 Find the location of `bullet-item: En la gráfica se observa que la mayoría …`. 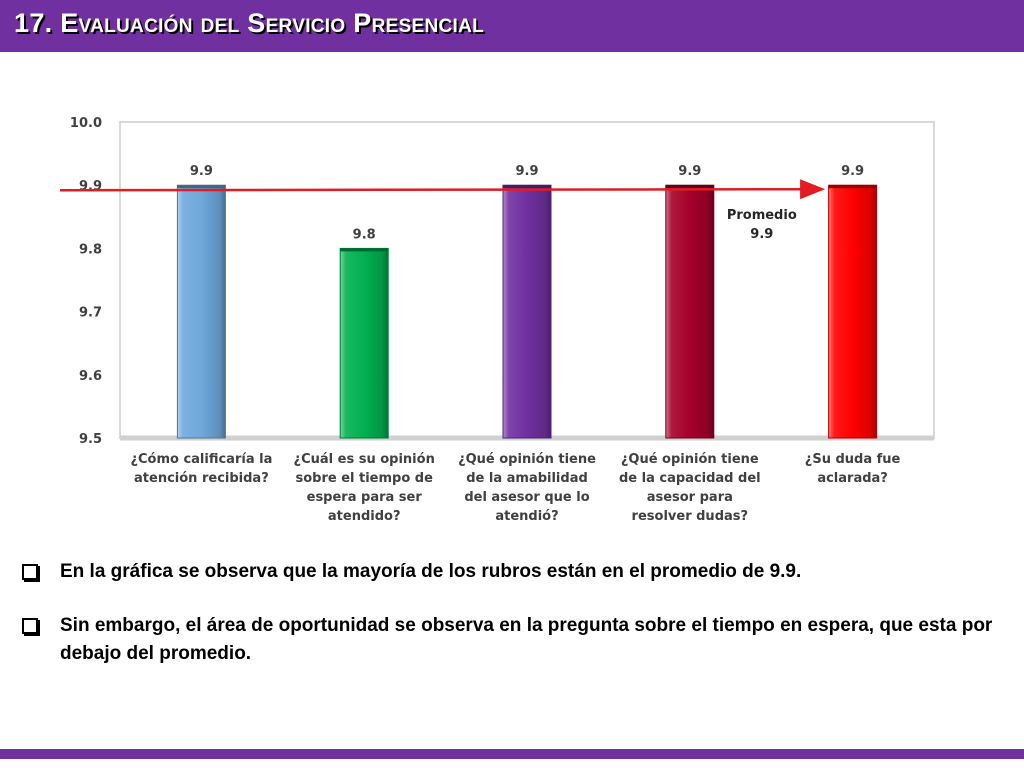

bullet-item: En la gráfica se observa que la mayoría … is located at coordinates (510, 572).